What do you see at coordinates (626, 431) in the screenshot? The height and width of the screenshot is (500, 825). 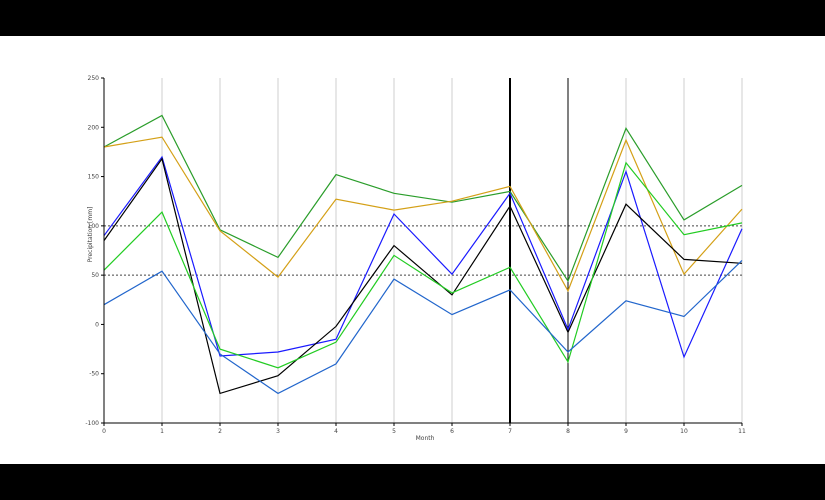 I see `x-tick-label: 9` at bounding box center [626, 431].